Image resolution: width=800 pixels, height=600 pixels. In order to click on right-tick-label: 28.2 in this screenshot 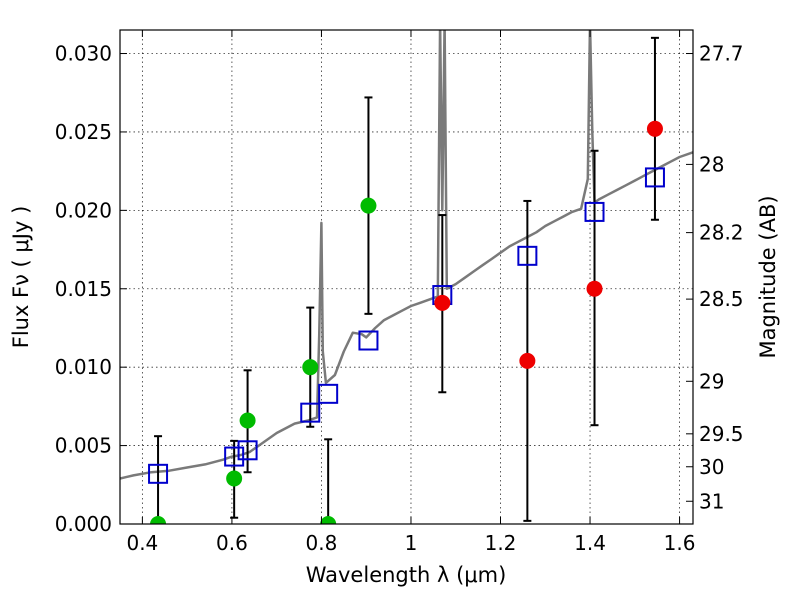, I will do `click(721, 233)`.